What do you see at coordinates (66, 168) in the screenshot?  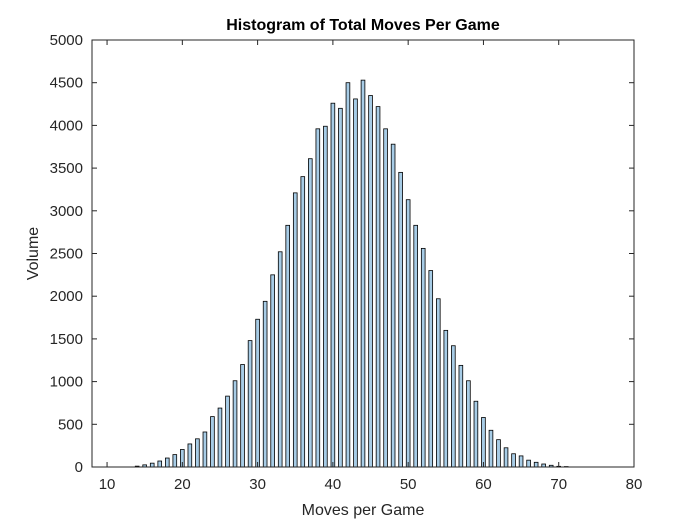 I see `y-tick-label: 3500` at bounding box center [66, 168].